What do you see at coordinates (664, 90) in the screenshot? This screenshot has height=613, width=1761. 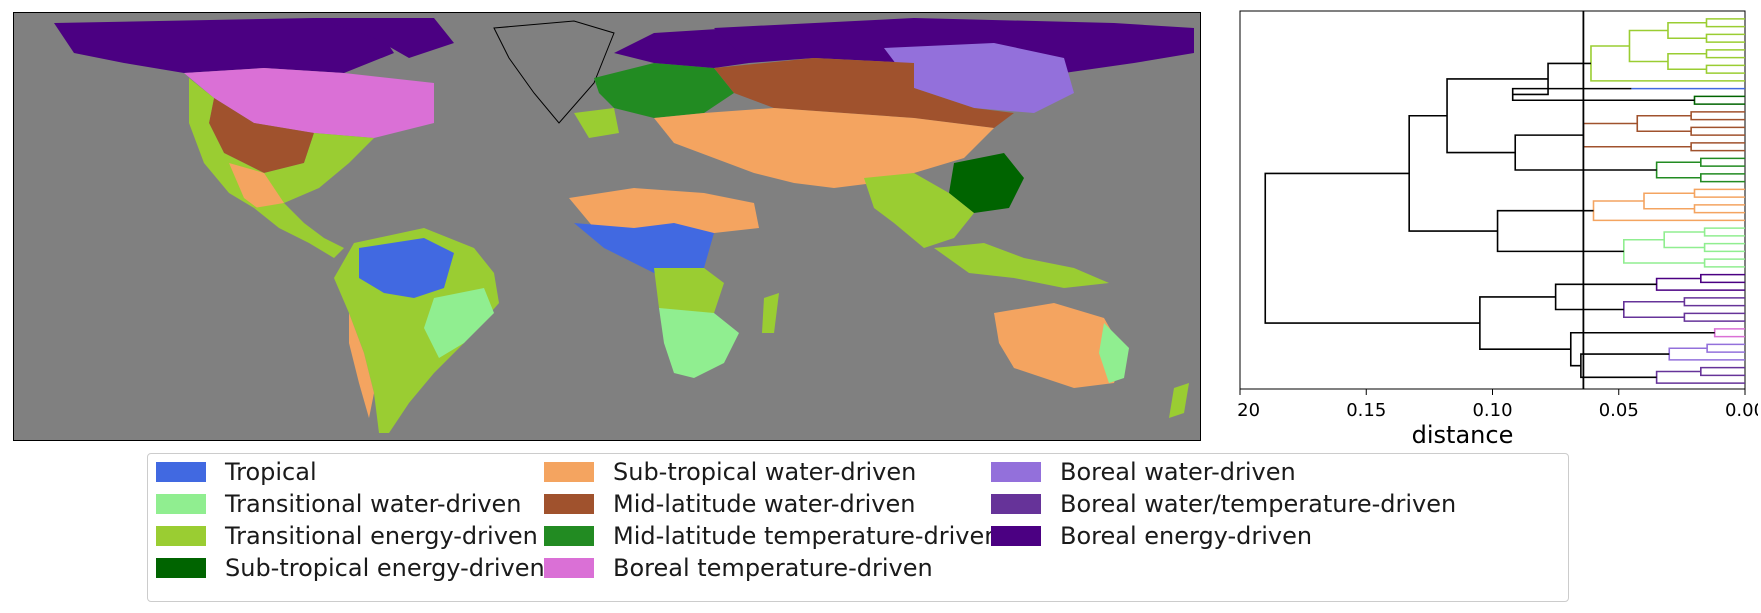 I see `region-mid-latitude-temperature-europe` at bounding box center [664, 90].